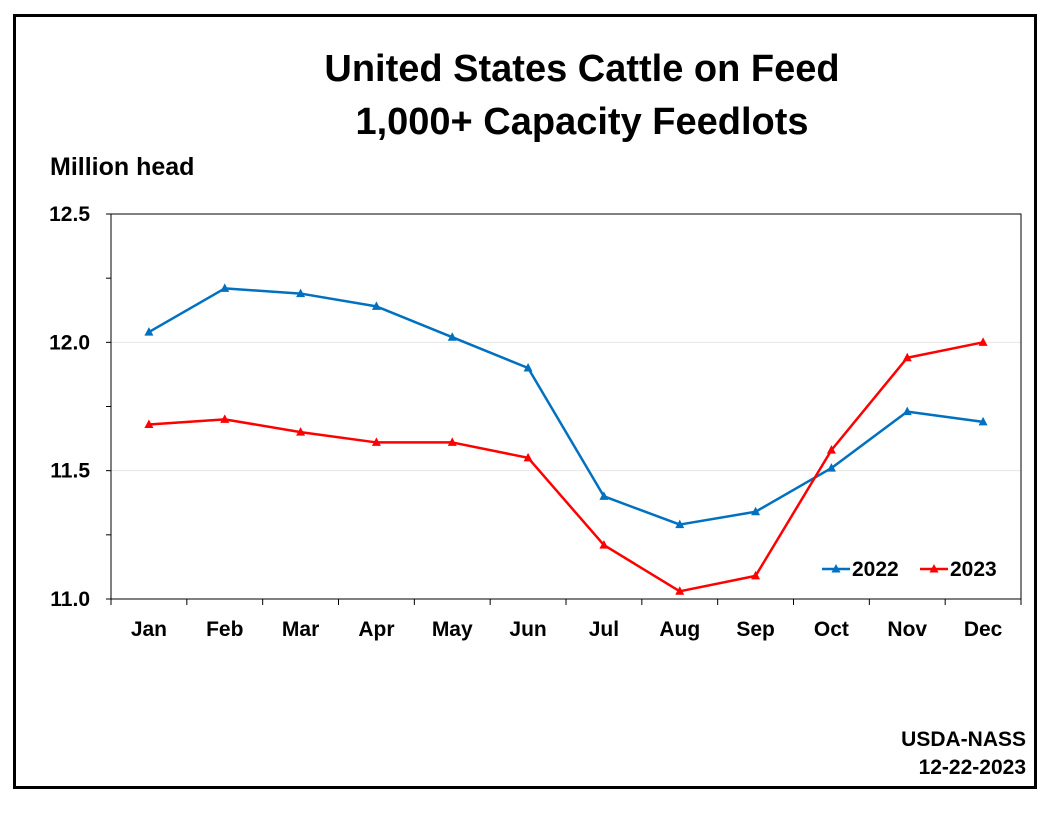 The width and height of the screenshot is (1054, 816). What do you see at coordinates (983, 629) in the screenshot?
I see `x-tick-label: Dec` at bounding box center [983, 629].